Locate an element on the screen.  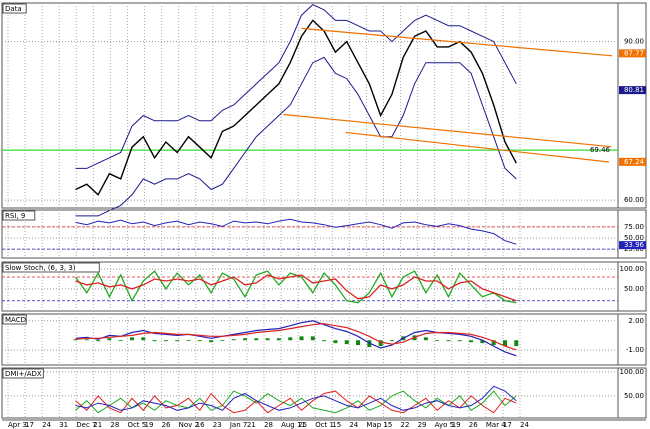
x-tick-label: Oct 1 is located at coordinates (324, 425).